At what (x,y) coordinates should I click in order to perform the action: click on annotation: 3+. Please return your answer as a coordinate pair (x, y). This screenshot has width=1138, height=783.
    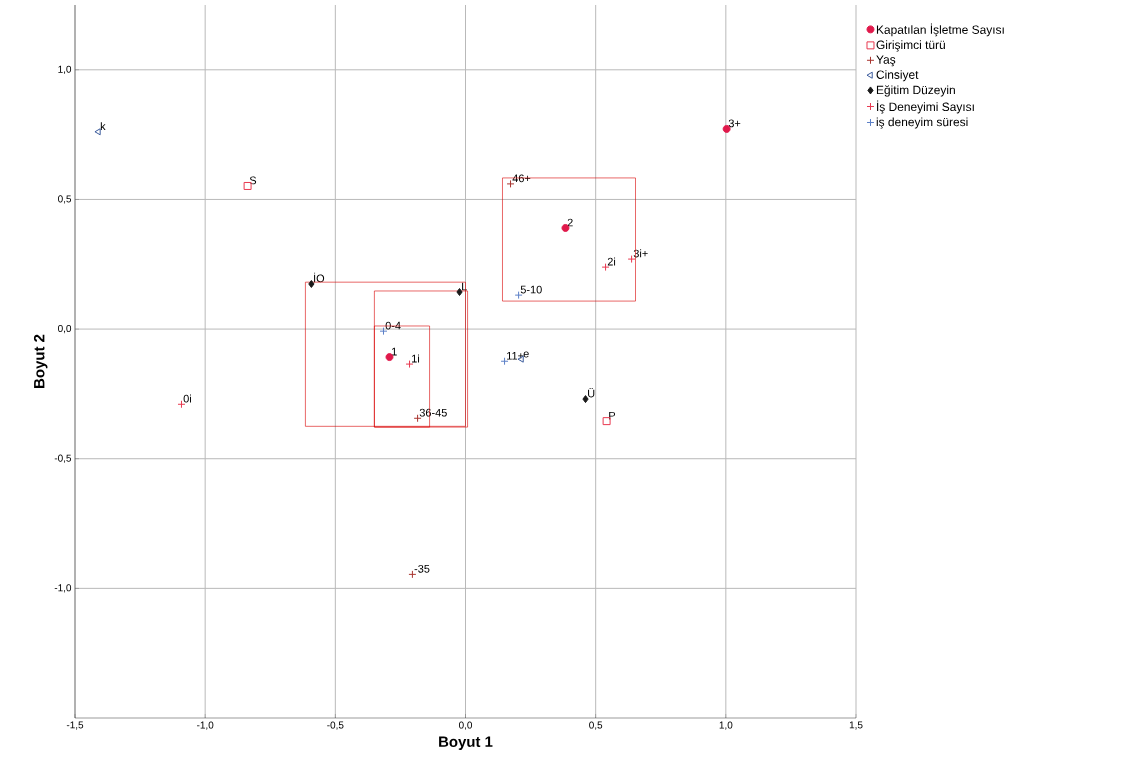
    Looking at the image, I should click on (734, 123).